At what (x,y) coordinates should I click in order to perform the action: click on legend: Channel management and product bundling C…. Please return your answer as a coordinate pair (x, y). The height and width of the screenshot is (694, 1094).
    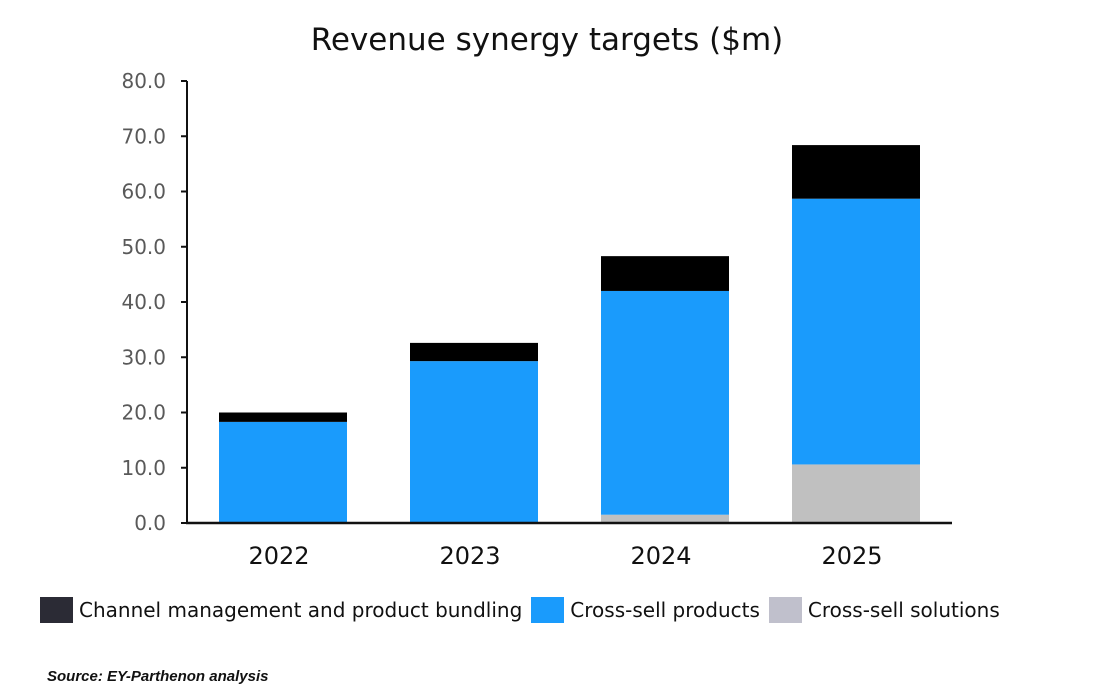
    Looking at the image, I should click on (524, 610).